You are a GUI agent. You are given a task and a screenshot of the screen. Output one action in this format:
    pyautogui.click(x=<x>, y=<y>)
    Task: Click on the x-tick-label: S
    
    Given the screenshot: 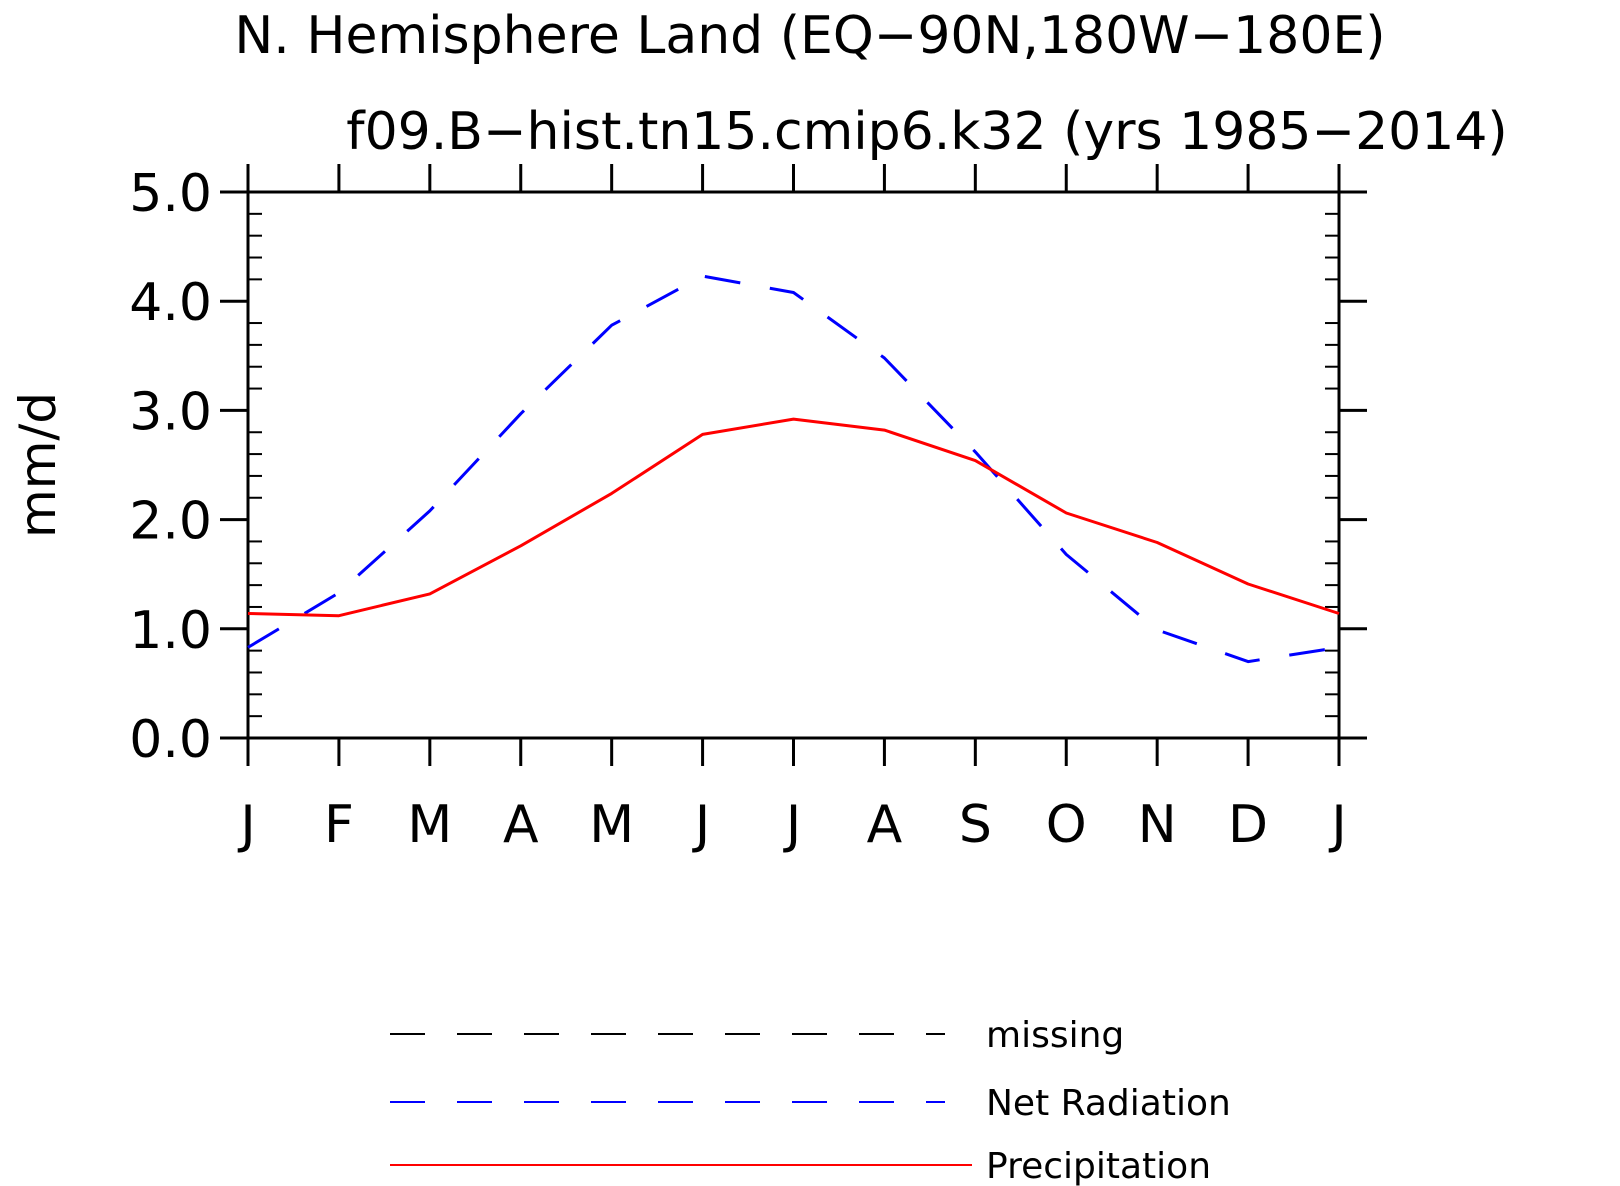 What is the action you would take?
    pyautogui.click(x=975, y=825)
    